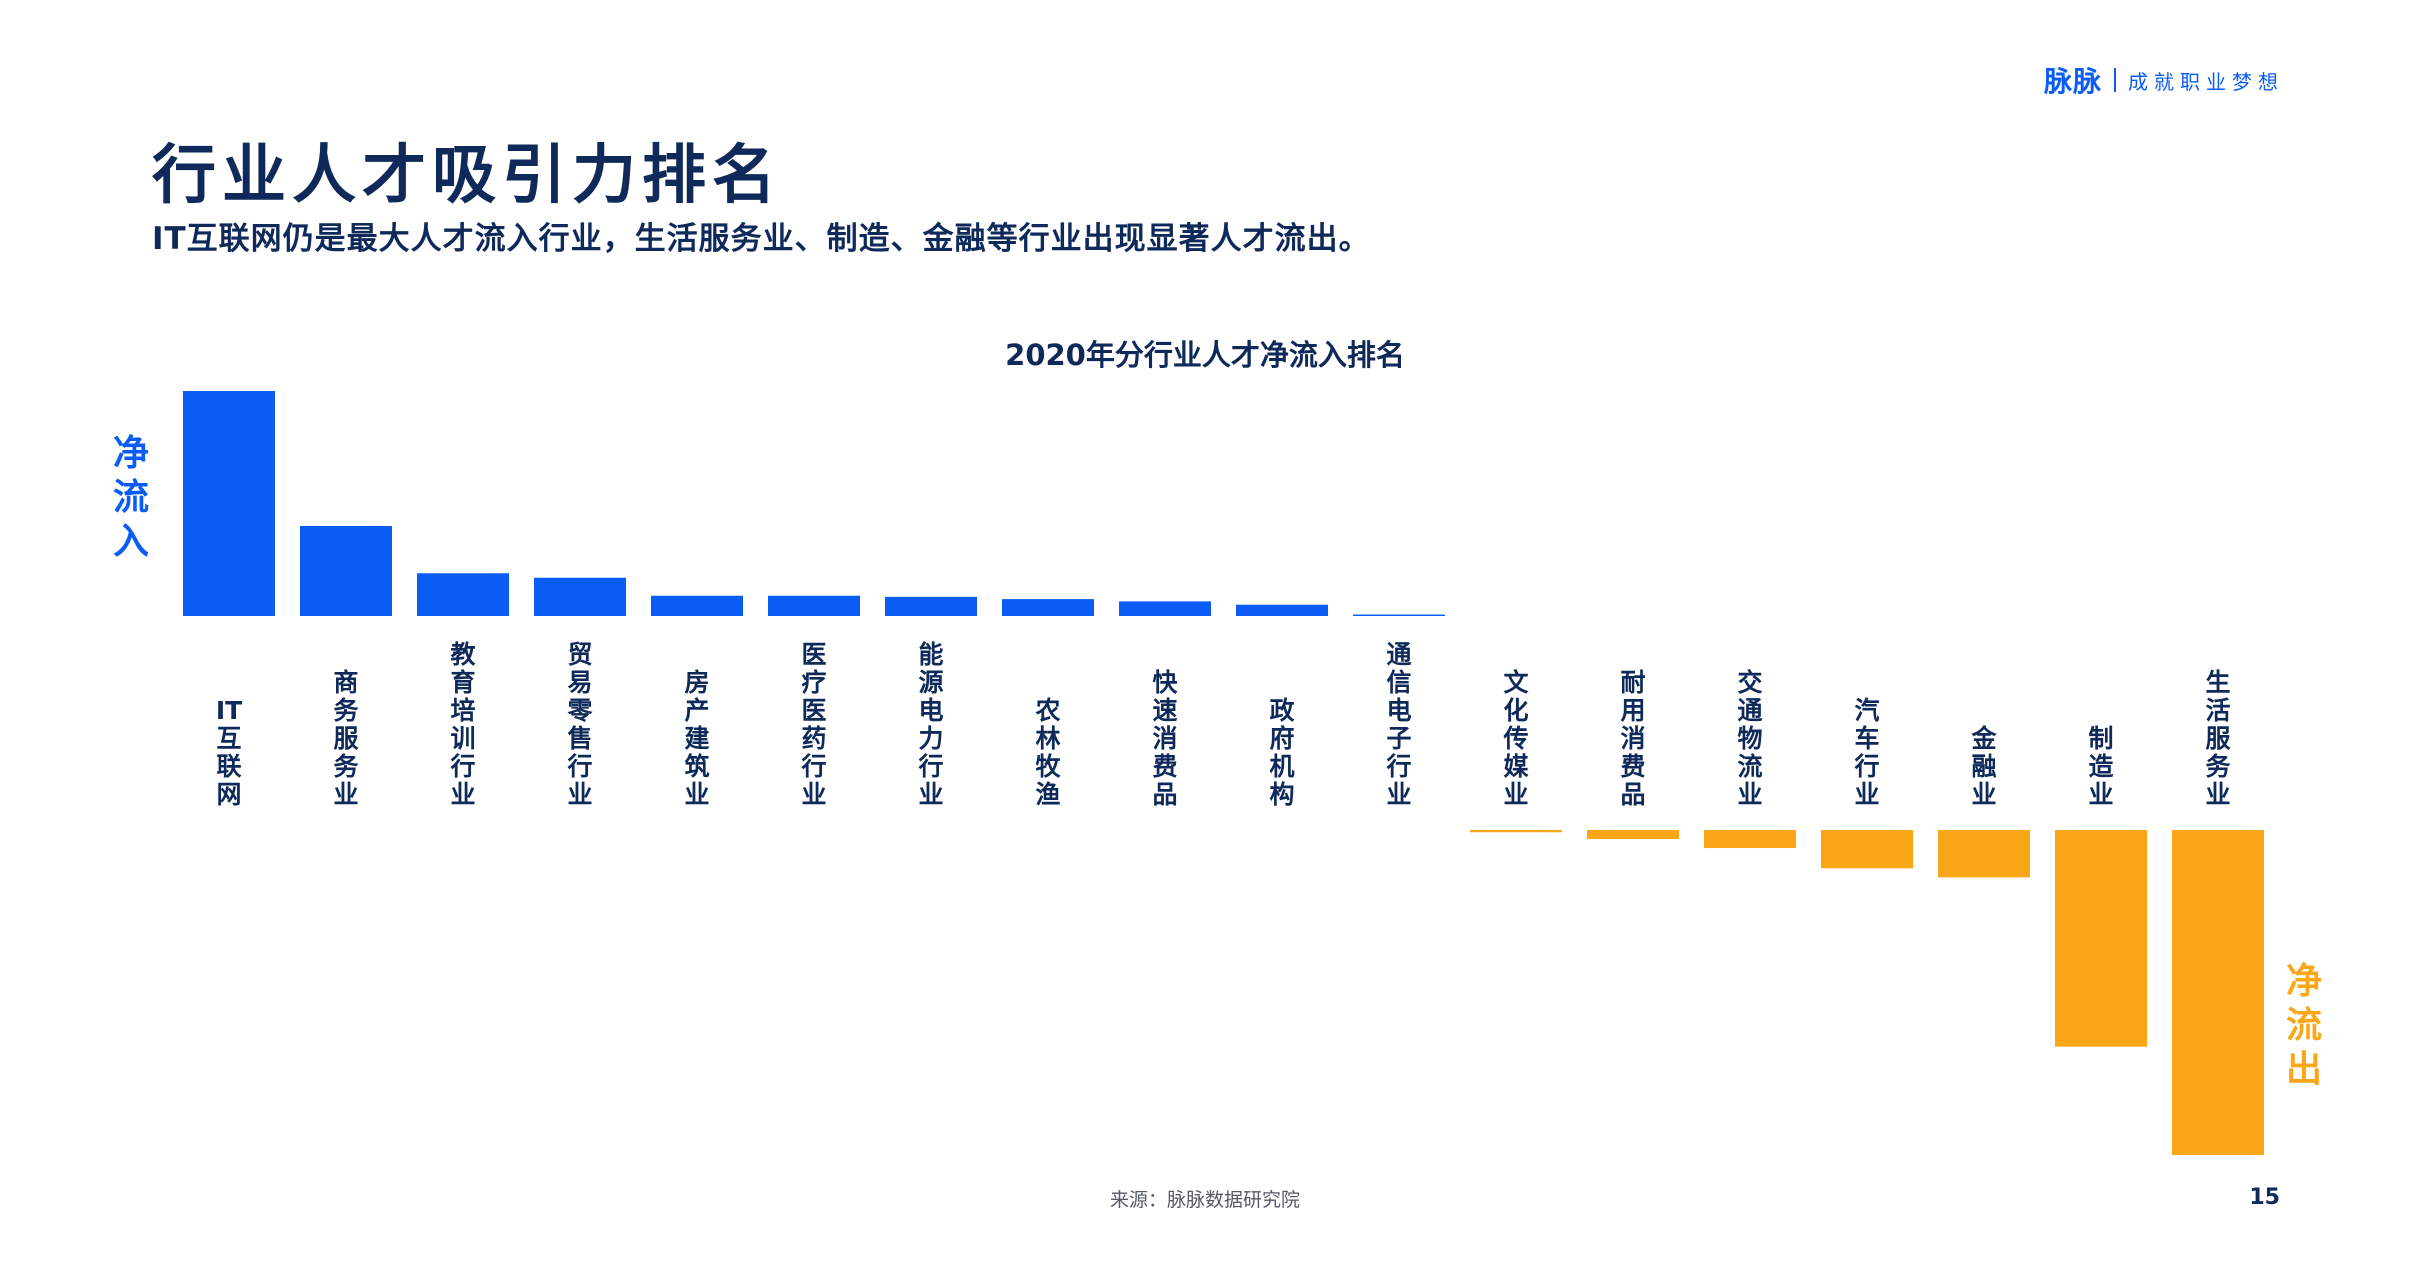 The width and height of the screenshot is (2410, 1272). What do you see at coordinates (1515, 738) in the screenshot?
I see `category-label-12: 文化传媒业` at bounding box center [1515, 738].